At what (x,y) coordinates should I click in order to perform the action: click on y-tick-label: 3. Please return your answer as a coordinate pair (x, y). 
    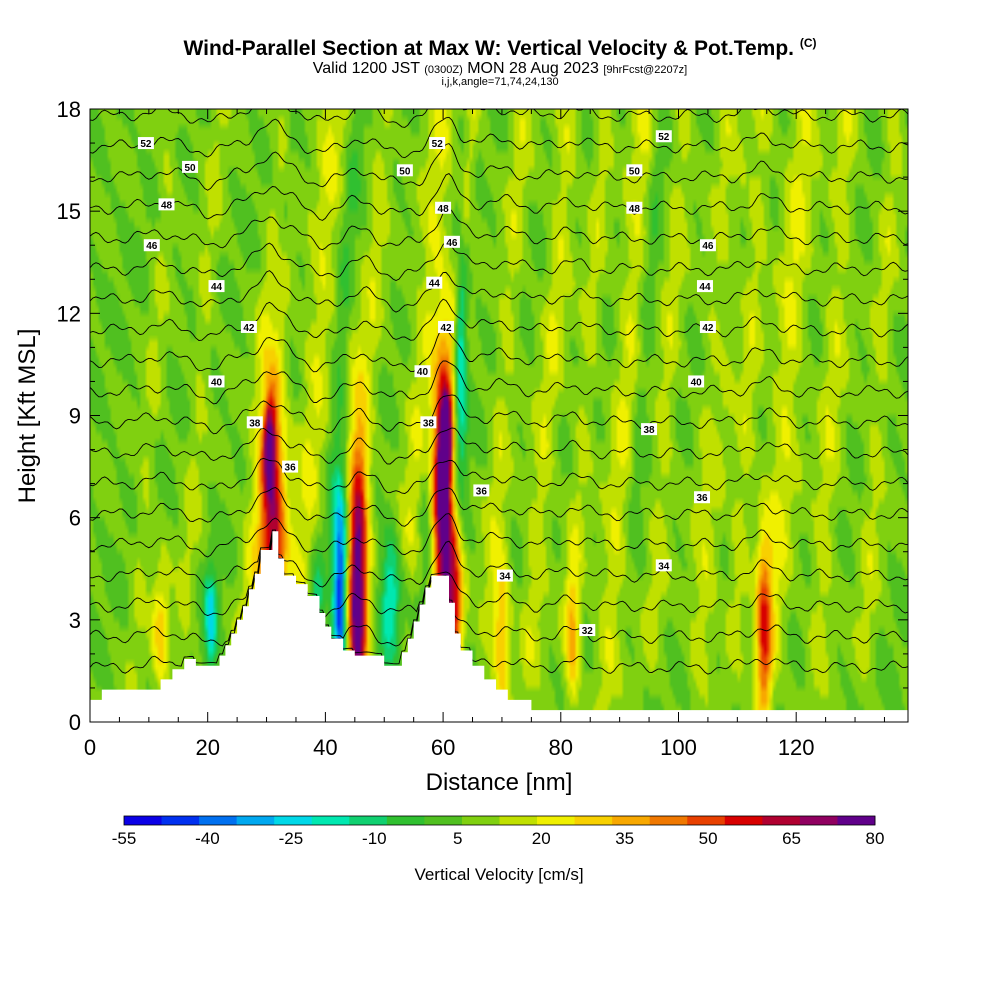
    Looking at the image, I should click on (75, 620).